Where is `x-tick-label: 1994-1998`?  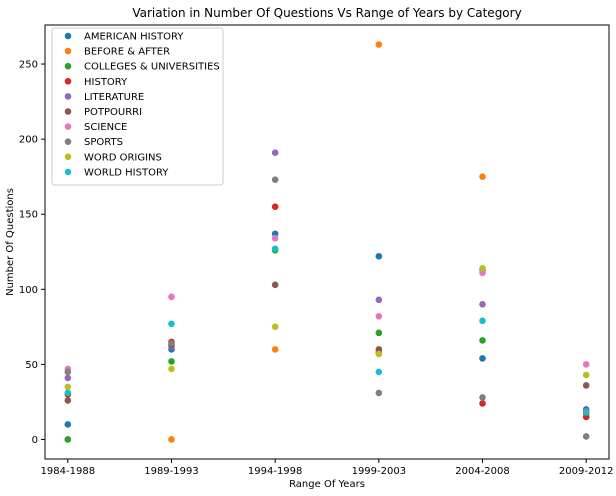
x-tick-label: 1994-1998 is located at coordinates (275, 471).